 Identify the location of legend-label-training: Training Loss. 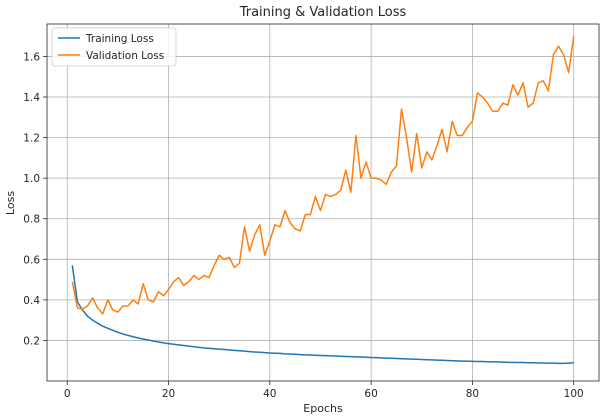
(119, 39).